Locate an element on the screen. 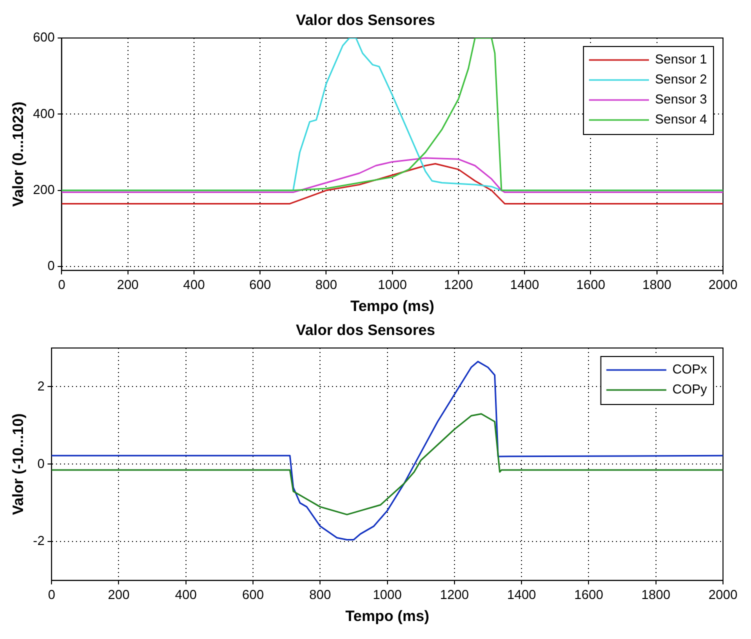 The height and width of the screenshot is (639, 751). y-tick-label: 600 is located at coordinates (43, 37).